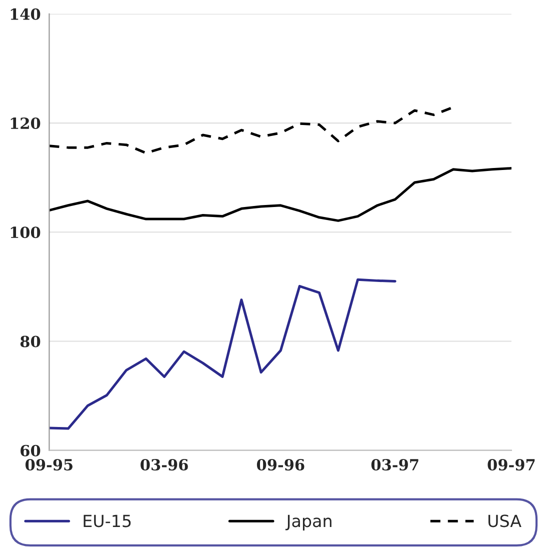 Image resolution: width=547 pixels, height=556 pixels. What do you see at coordinates (511, 464) in the screenshot?
I see `x-tick-label: 09-97` at bounding box center [511, 464].